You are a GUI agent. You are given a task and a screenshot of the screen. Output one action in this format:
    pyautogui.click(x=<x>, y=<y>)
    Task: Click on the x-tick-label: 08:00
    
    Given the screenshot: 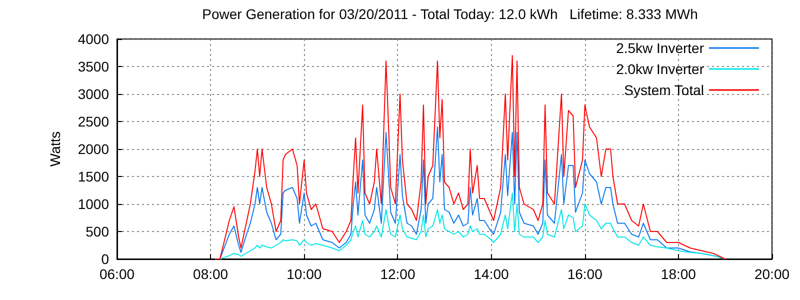 What is the action you would take?
    pyautogui.click(x=210, y=274)
    